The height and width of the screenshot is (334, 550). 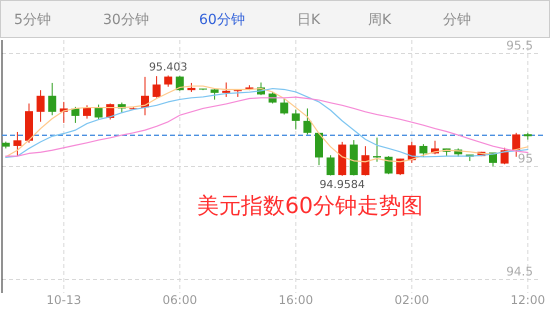 What do you see at coordinates (309, 20) in the screenshot?
I see `text: 日K` at bounding box center [309, 20].